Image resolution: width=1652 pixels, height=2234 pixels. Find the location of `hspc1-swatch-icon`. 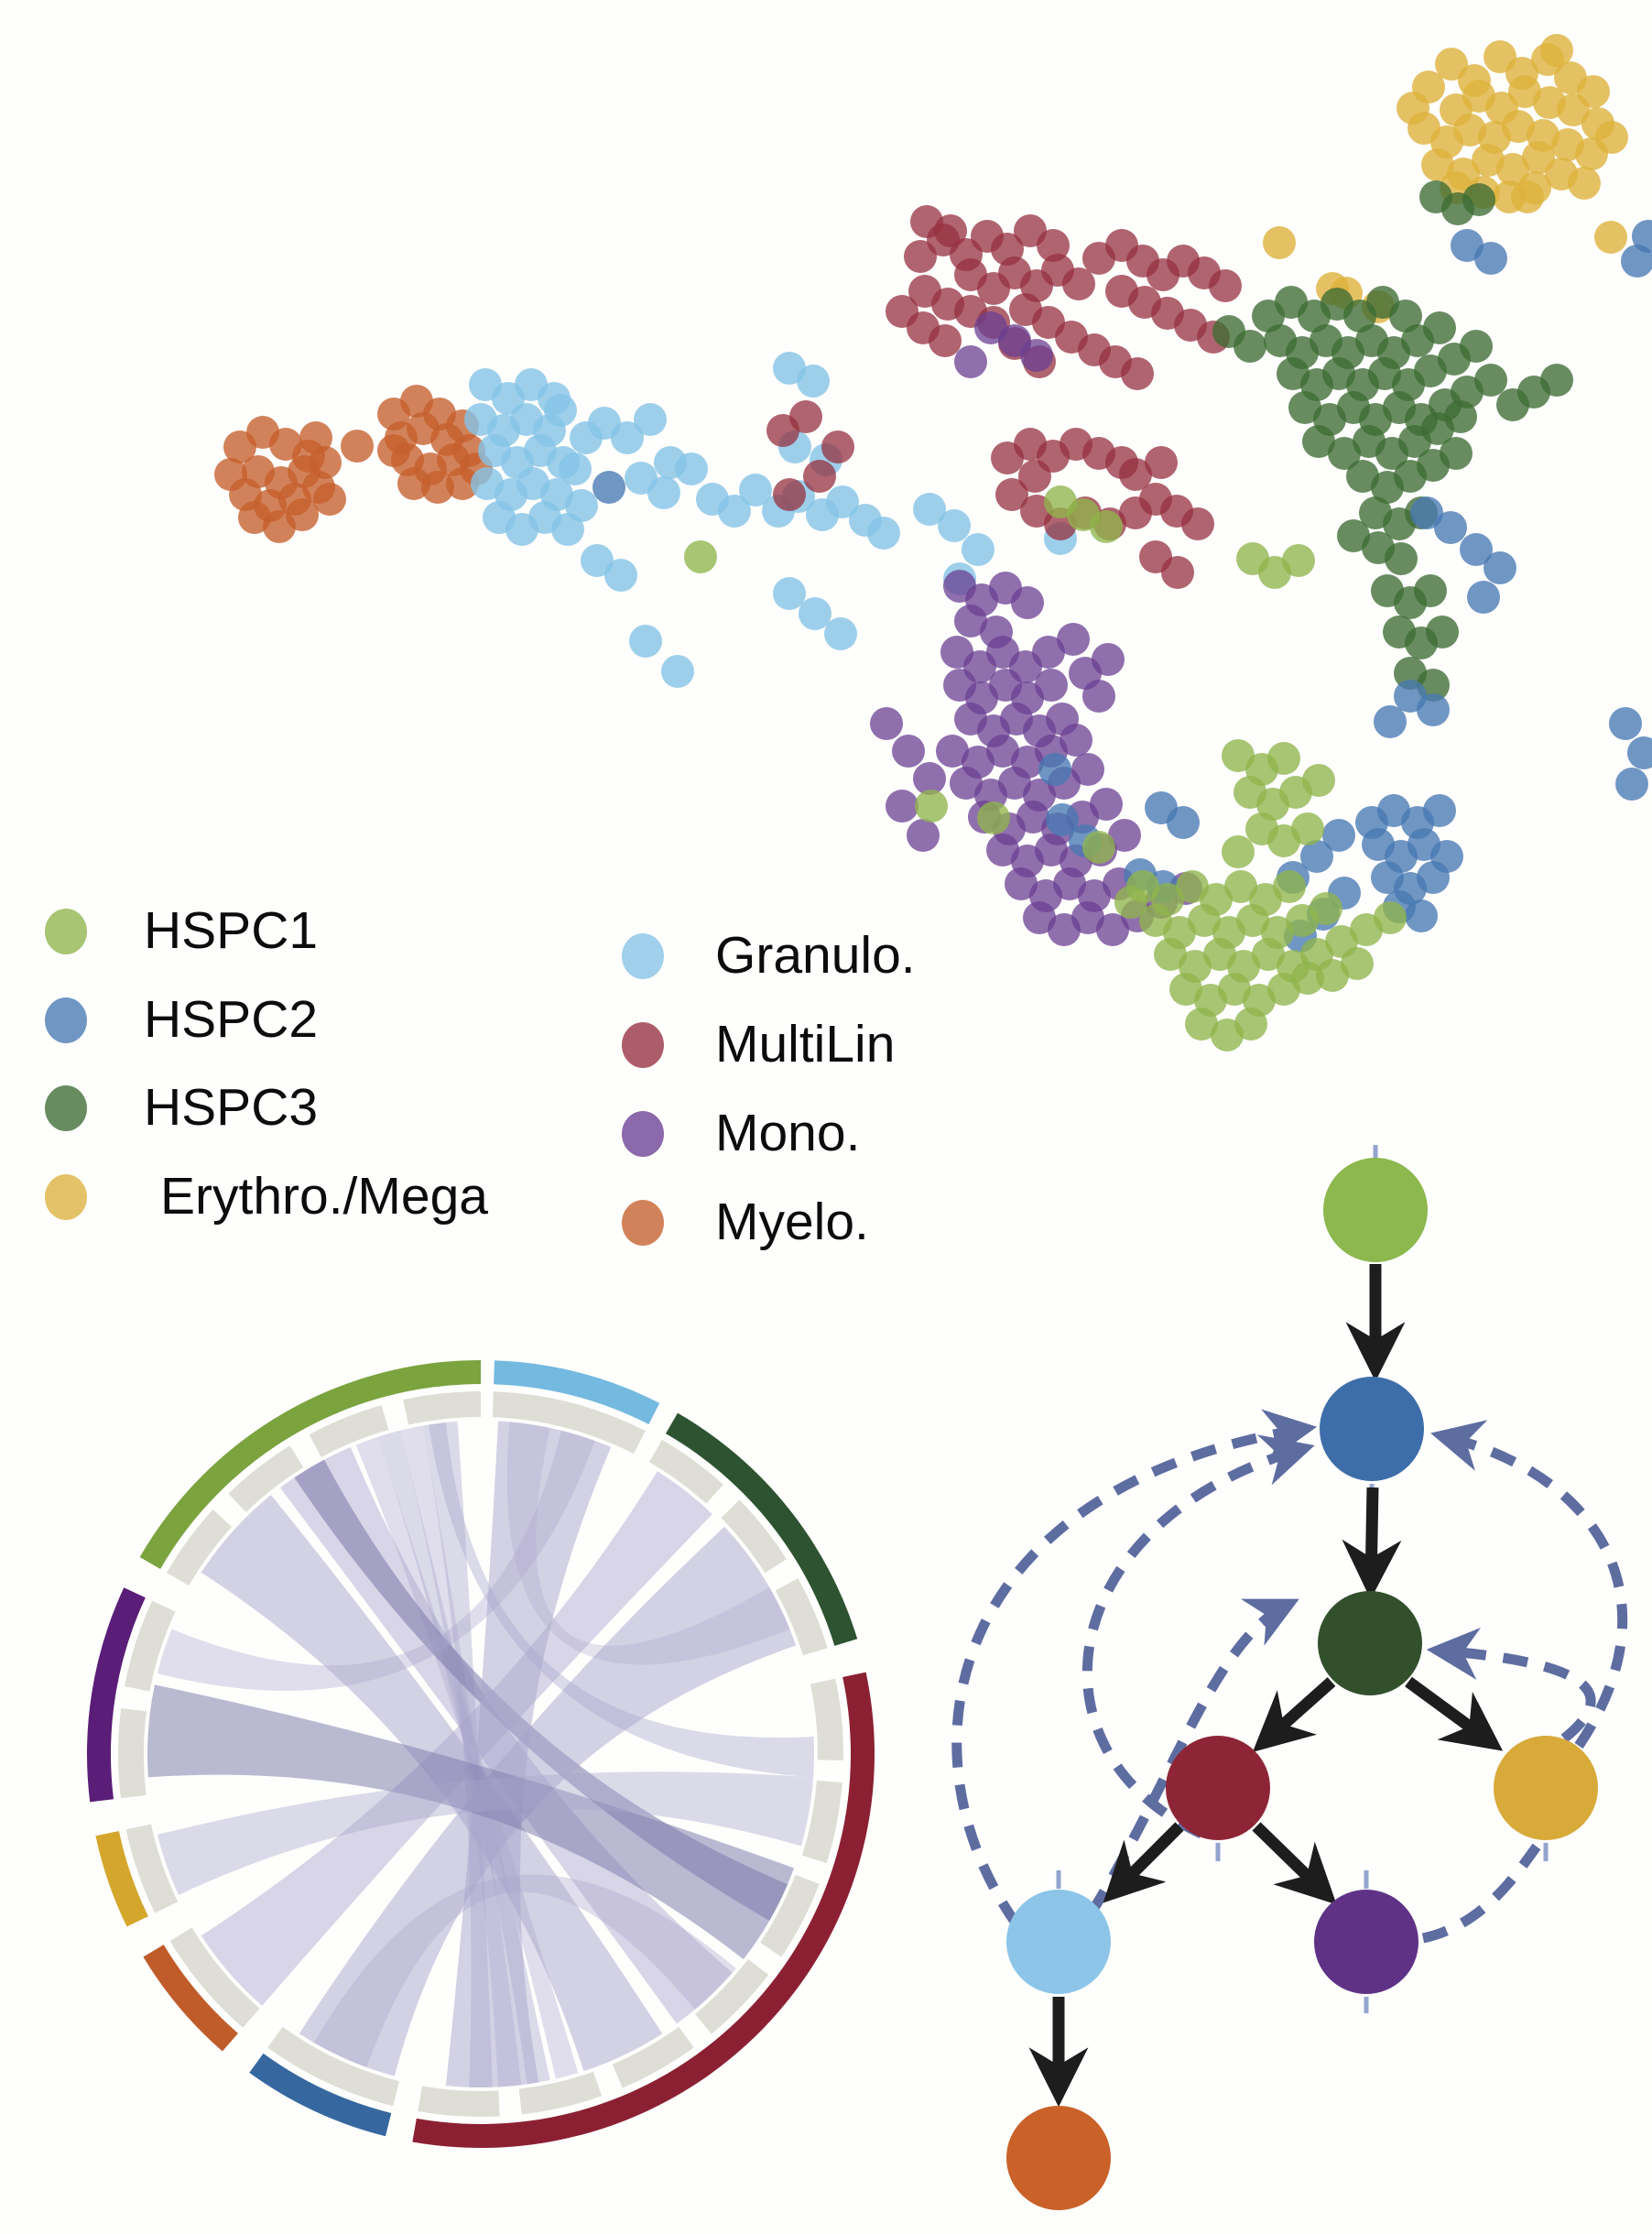

hspc1-swatch-icon is located at coordinates (66, 931).